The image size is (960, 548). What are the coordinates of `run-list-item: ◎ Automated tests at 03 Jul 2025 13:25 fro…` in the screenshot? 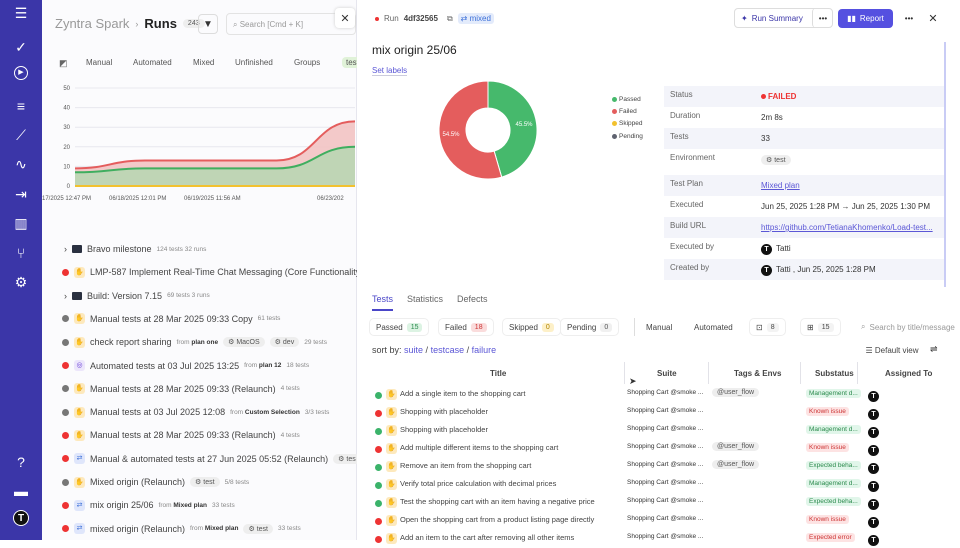 It's located at (212, 366).